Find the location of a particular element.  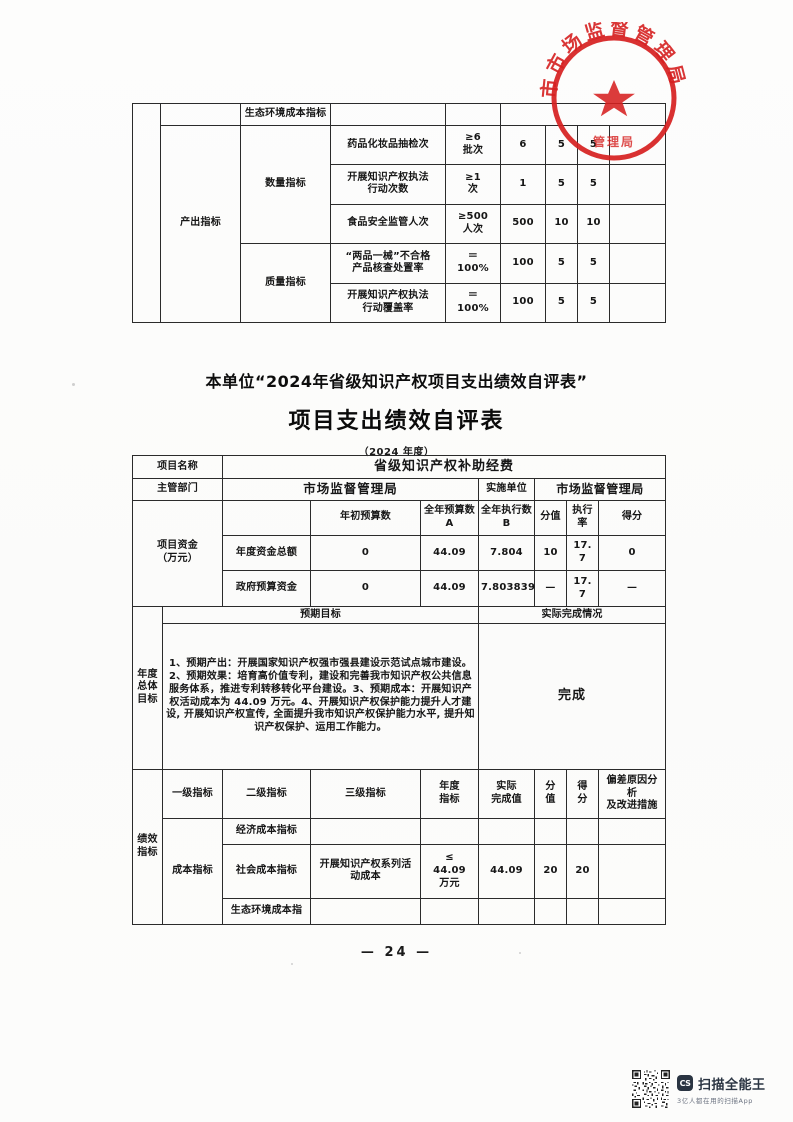

table-row: 开展知识产权执法 行动覆盖率 ＝ 100% 100 5 5 is located at coordinates (399, 303).